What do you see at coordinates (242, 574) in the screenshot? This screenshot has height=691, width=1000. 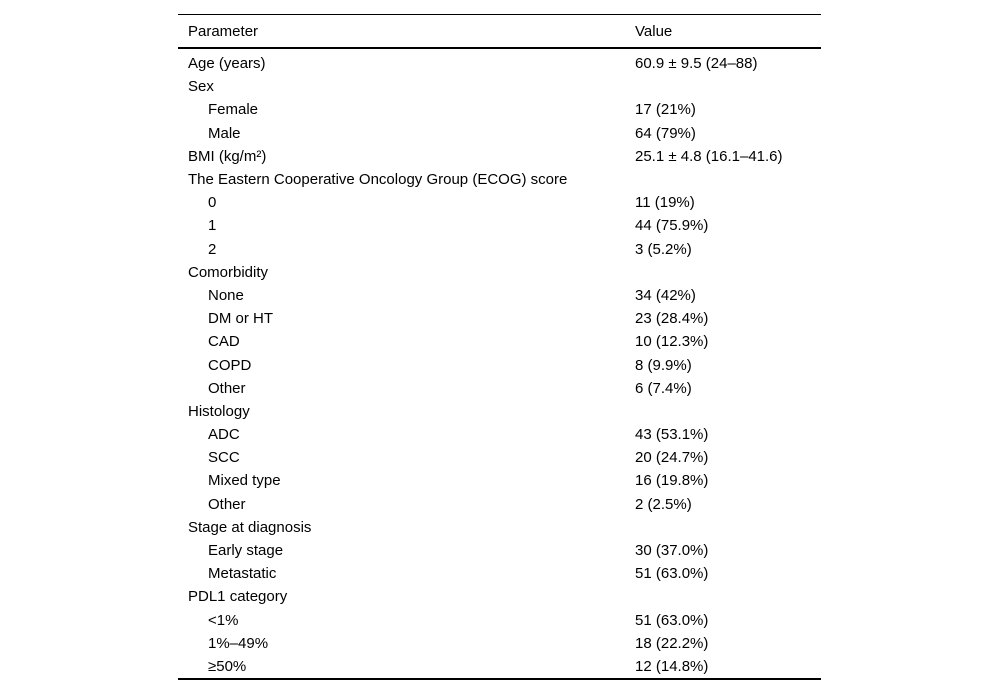 I see `parameter-cell: Metastatic` at bounding box center [242, 574].